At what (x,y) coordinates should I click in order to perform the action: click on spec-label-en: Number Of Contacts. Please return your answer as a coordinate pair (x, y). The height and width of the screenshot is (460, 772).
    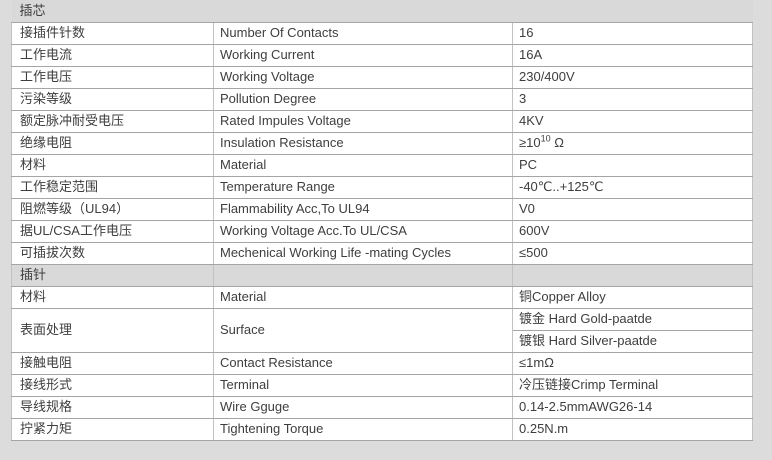
    Looking at the image, I should click on (363, 33).